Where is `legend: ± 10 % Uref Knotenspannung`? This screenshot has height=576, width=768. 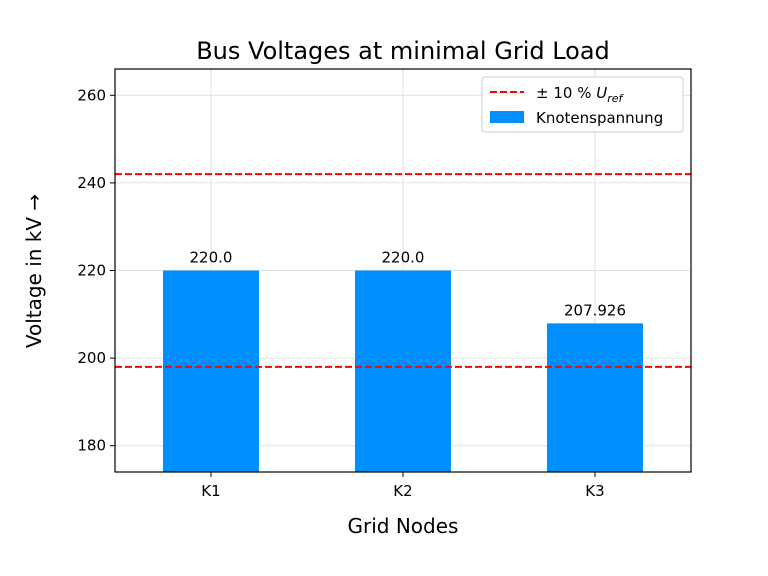
legend: ± 10 % Uref Knotenspannung is located at coordinates (582, 104).